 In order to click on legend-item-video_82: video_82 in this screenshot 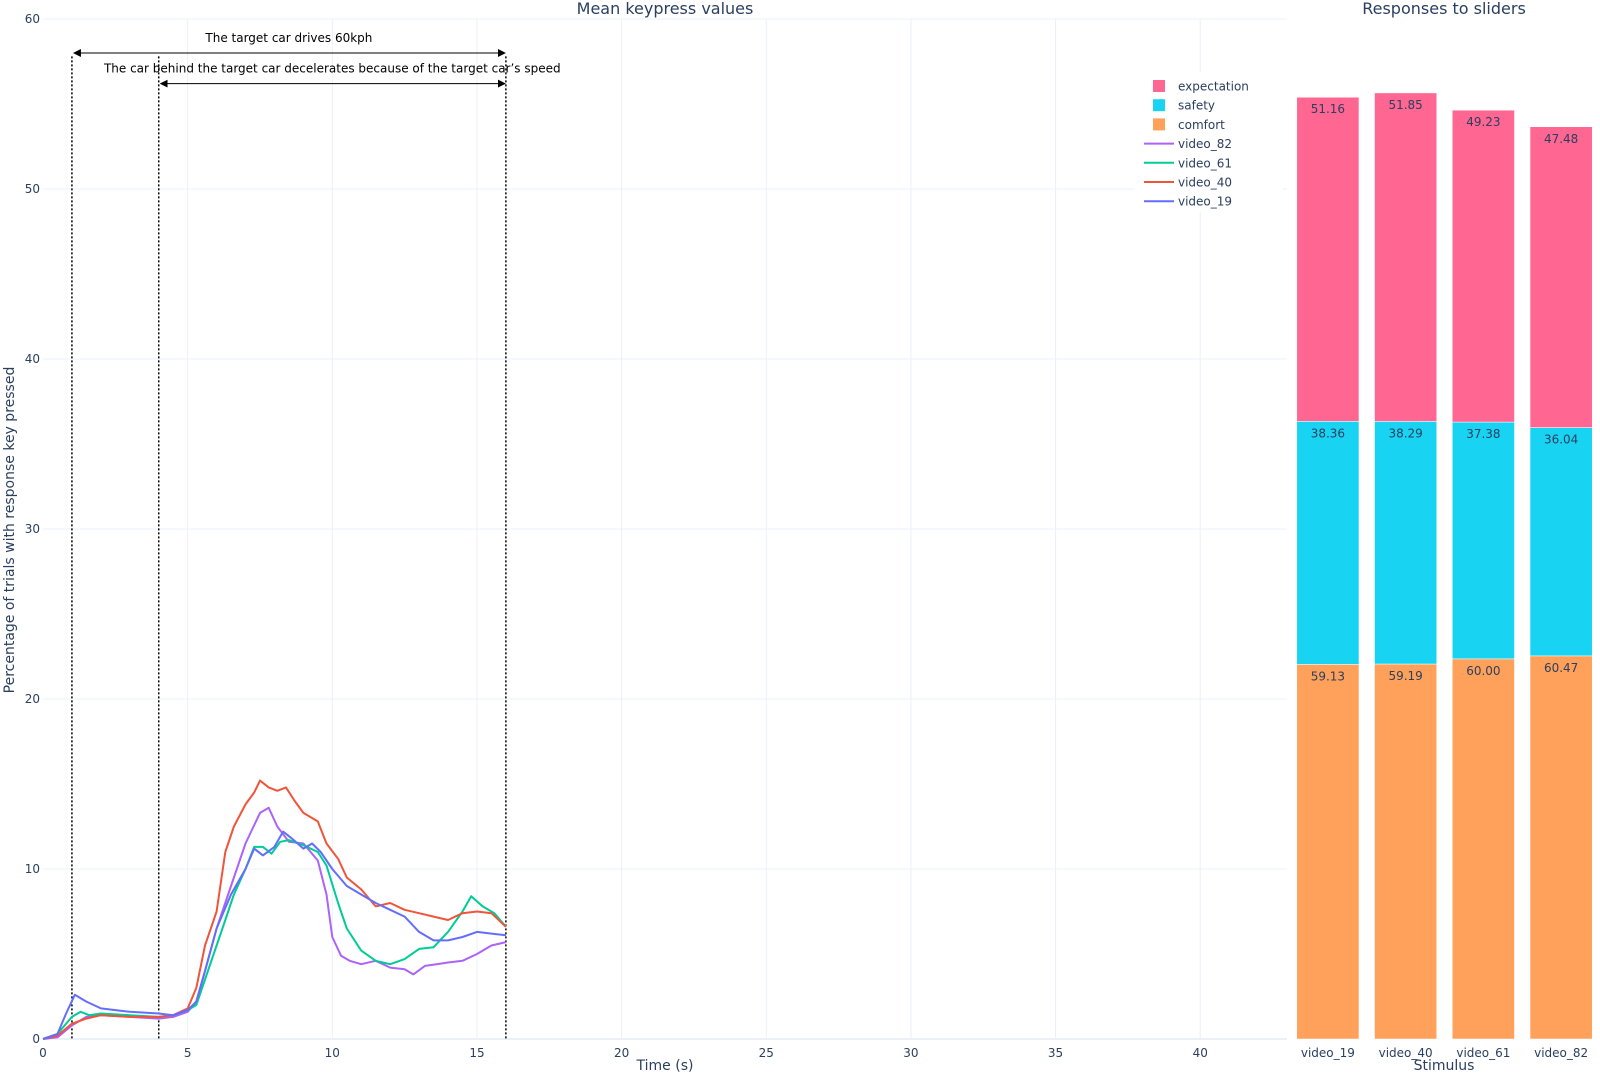, I will do `click(1188, 144)`.